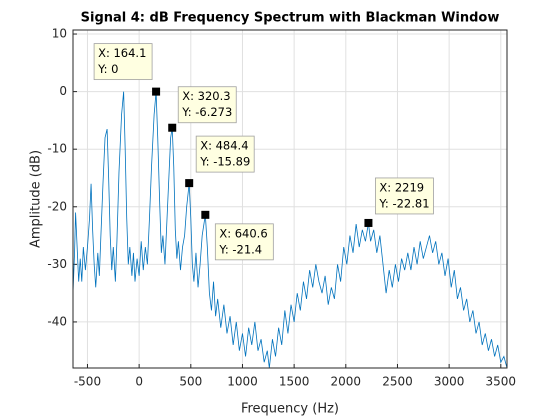 The image size is (560, 420). Describe the element at coordinates (403, 203) in the screenshot. I see `datatip-y: Y: -22.81` at that location.